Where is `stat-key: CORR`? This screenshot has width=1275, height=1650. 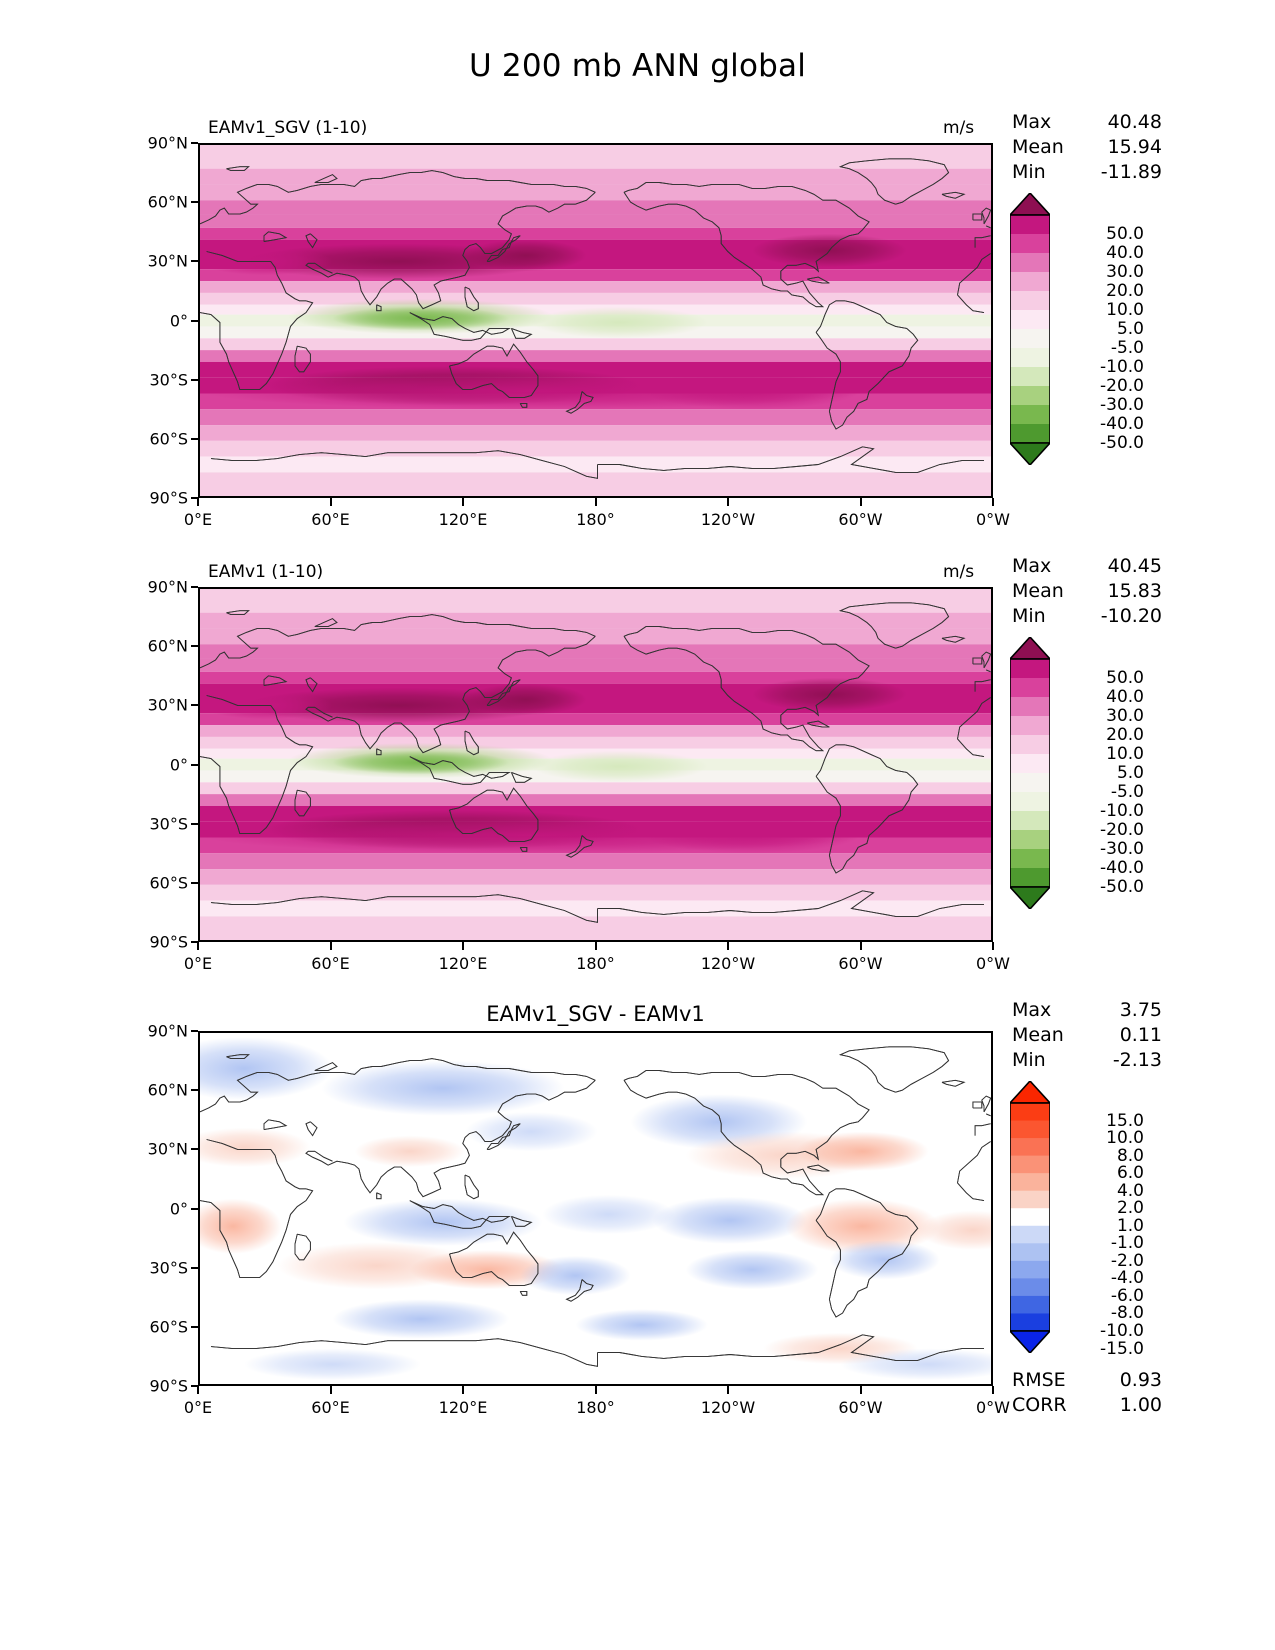 stat-key: CORR is located at coordinates (1039, 1405).